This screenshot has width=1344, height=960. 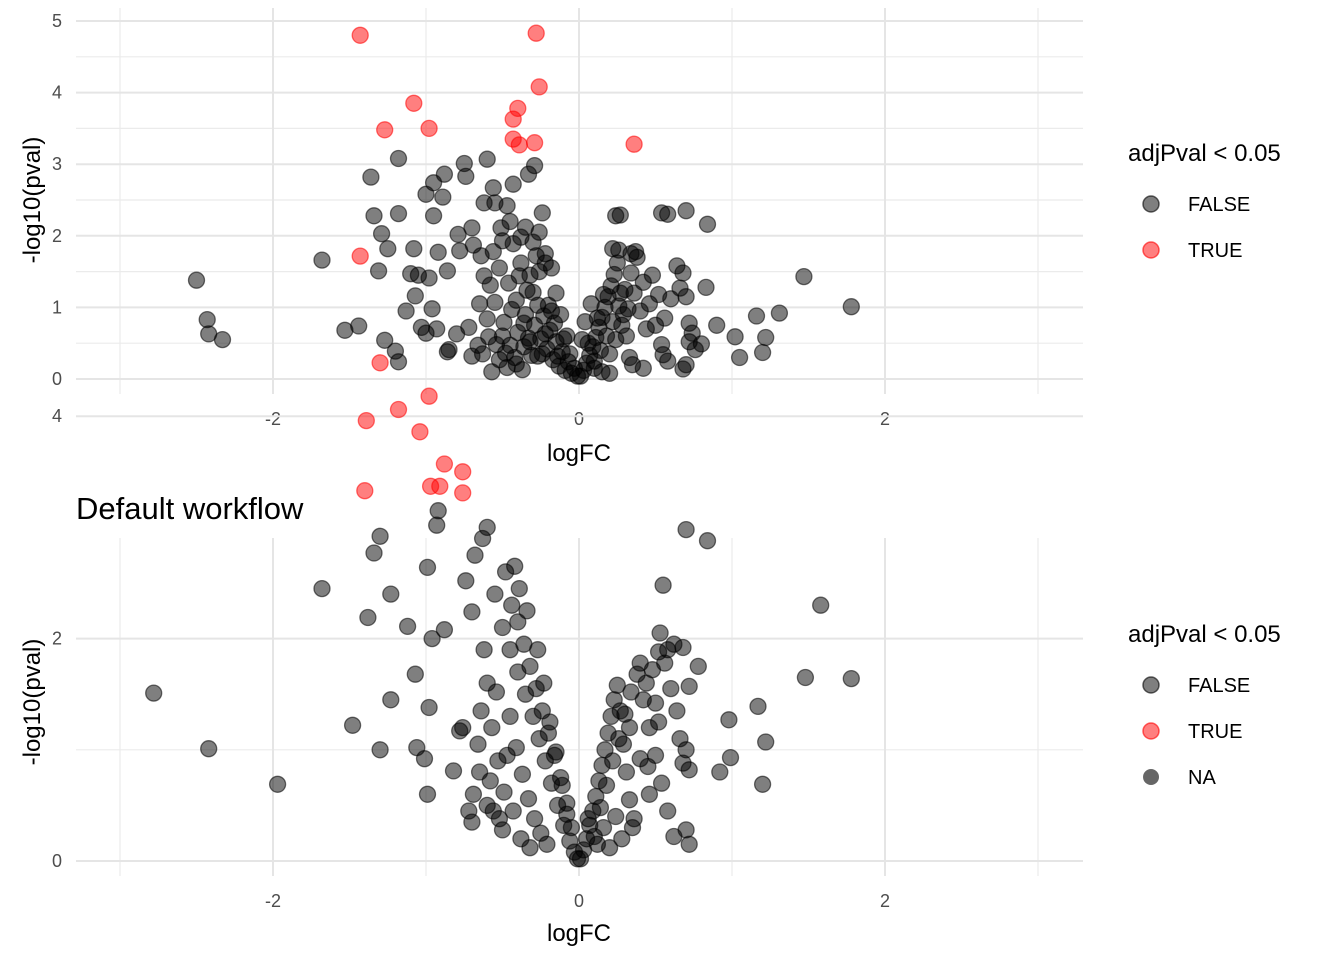 What do you see at coordinates (57, 639) in the screenshot?
I see `y-tick-label: 2` at bounding box center [57, 639].